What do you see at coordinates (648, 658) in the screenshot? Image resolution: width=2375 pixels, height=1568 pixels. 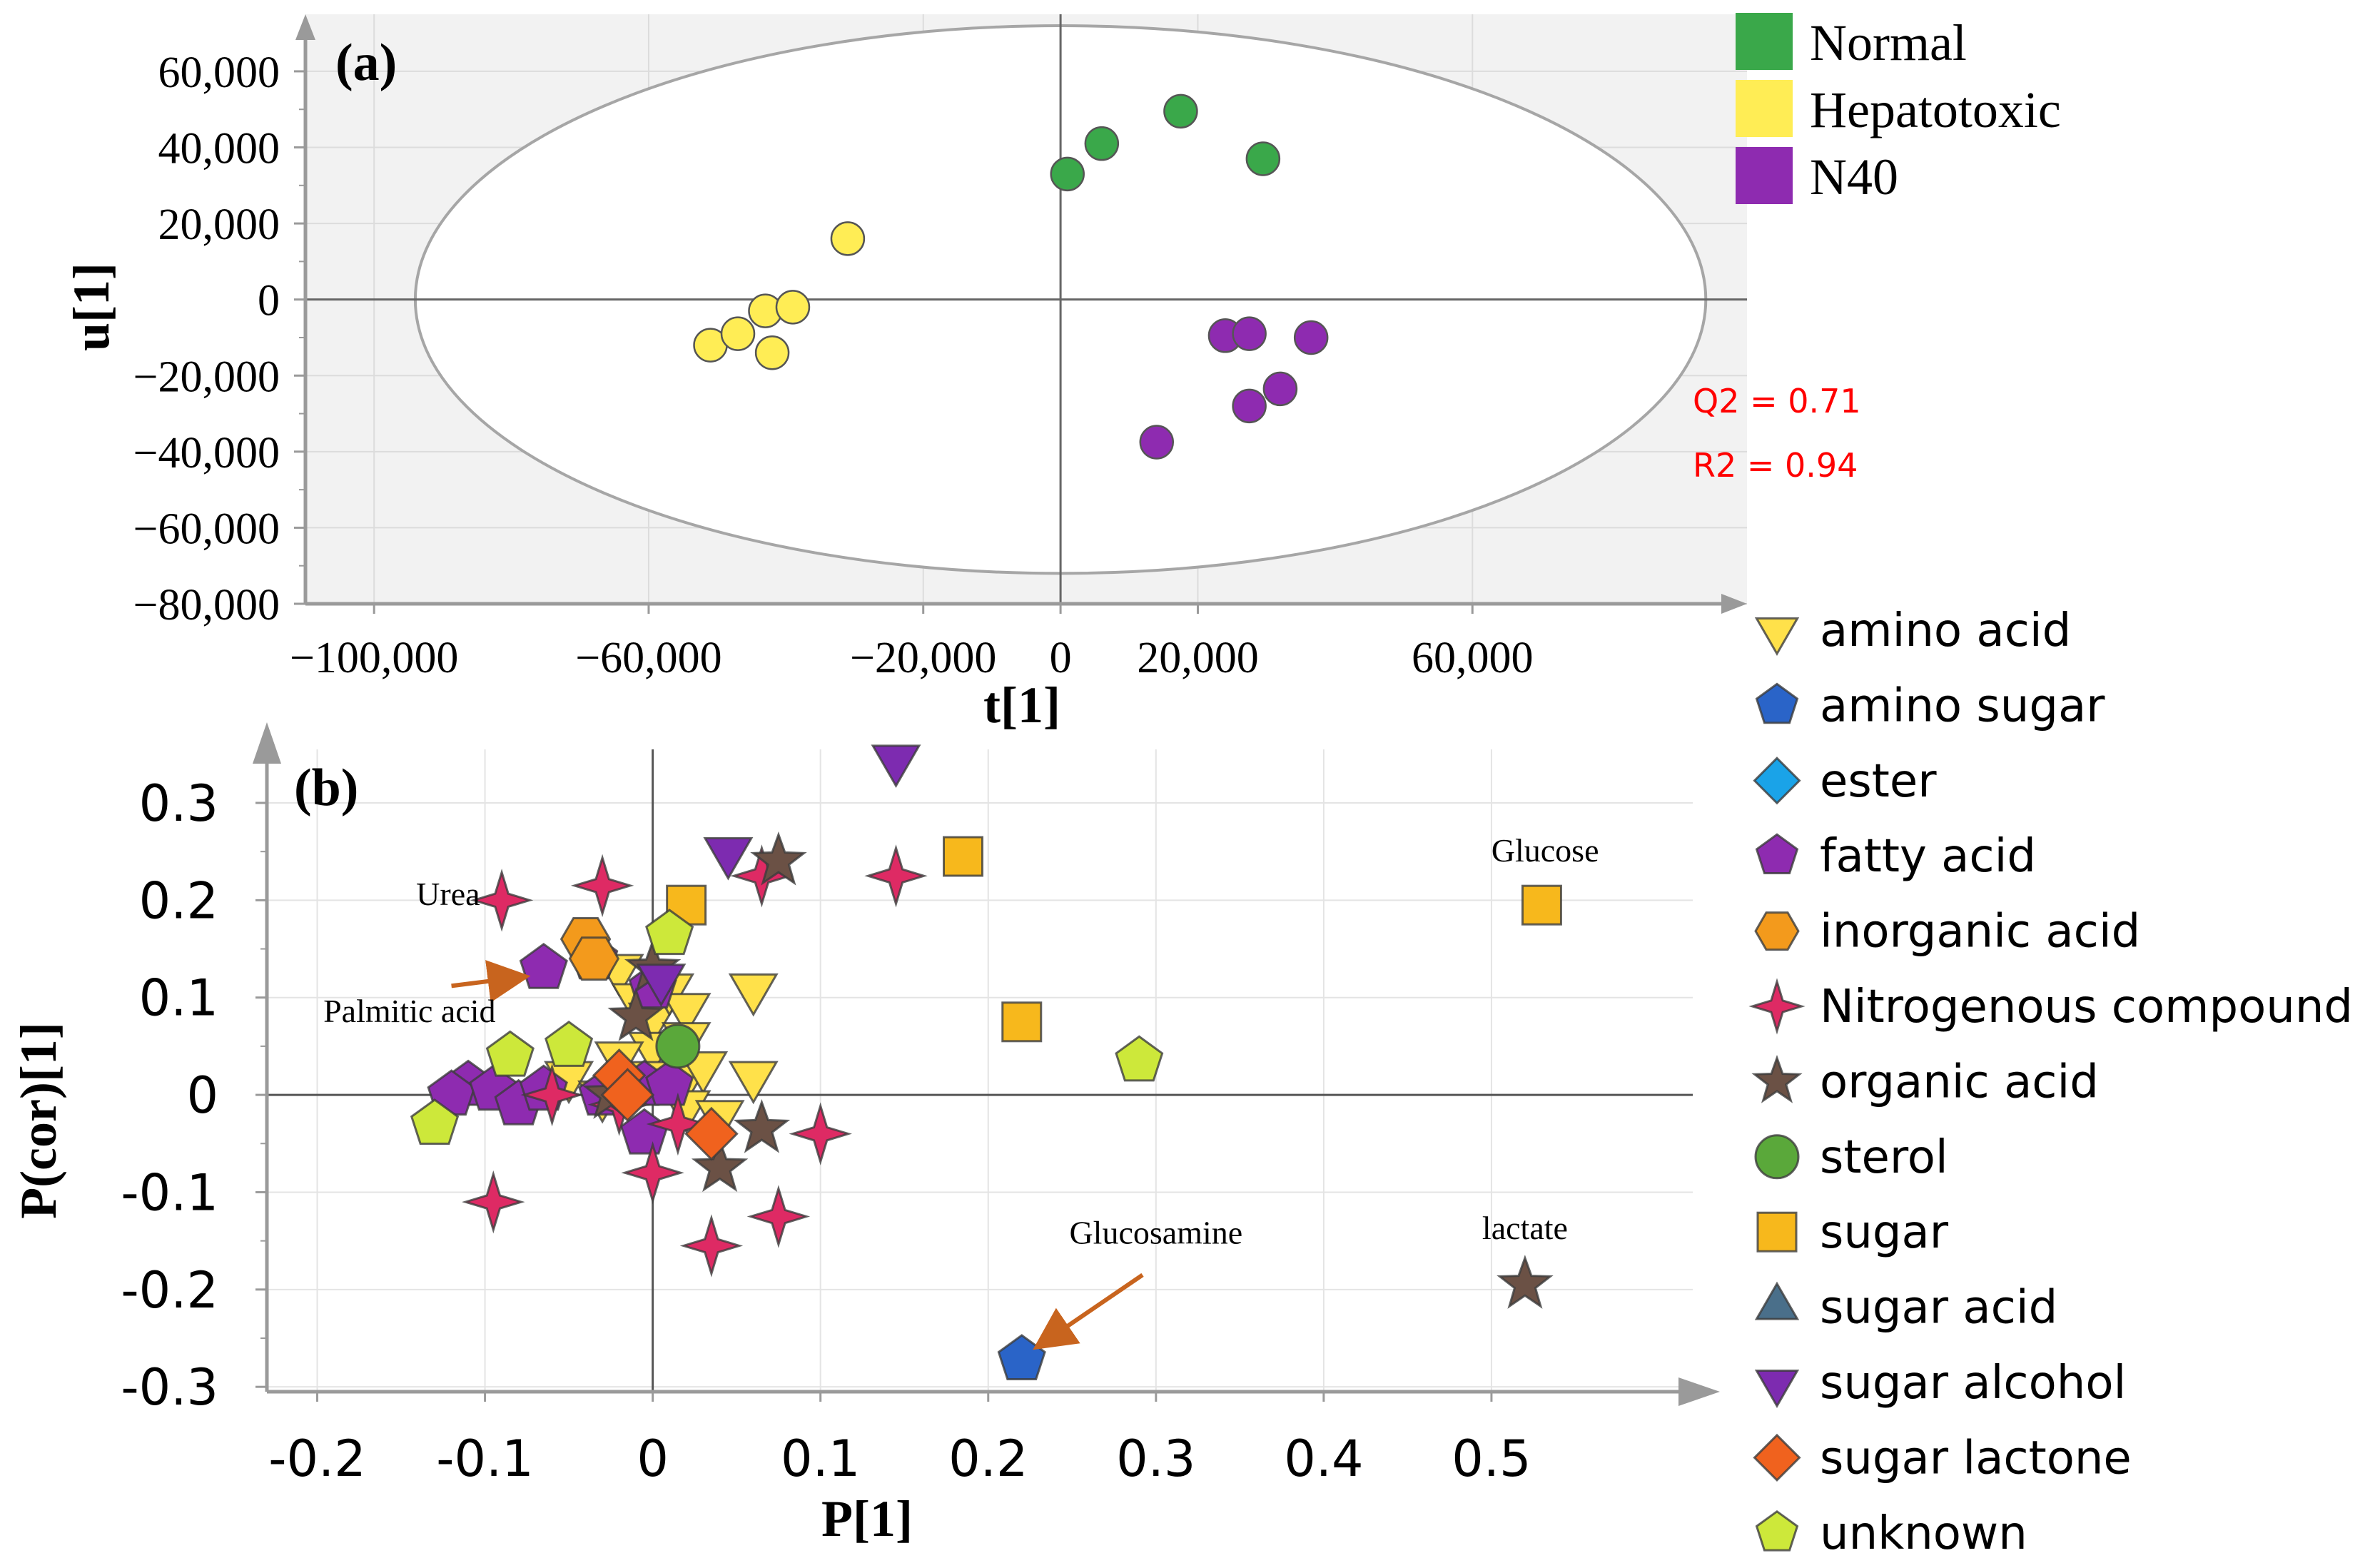 I see `panel-a-x-tick-label: −60,000` at bounding box center [648, 658].